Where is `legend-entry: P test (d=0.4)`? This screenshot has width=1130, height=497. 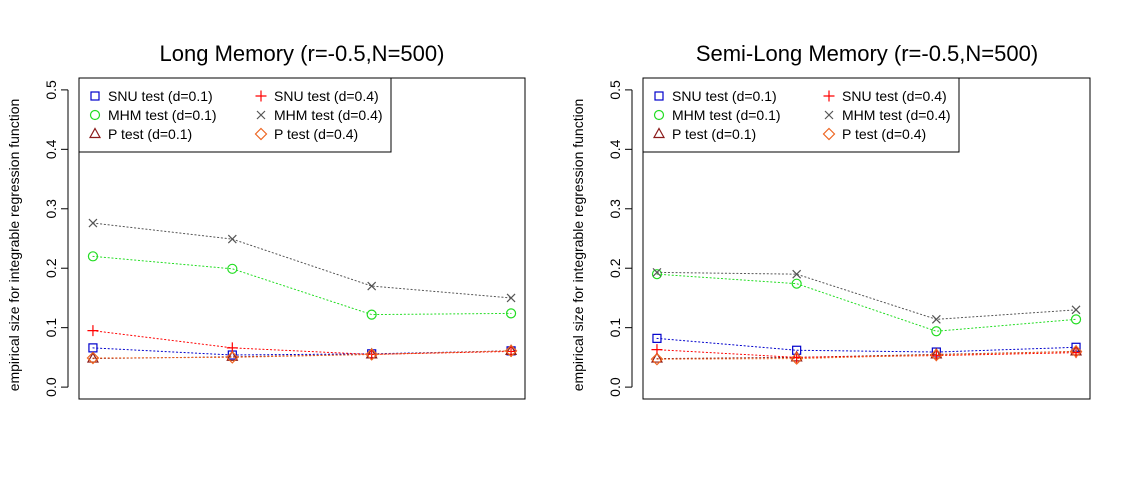 legend-entry: P test (d=0.4) is located at coordinates (884, 134).